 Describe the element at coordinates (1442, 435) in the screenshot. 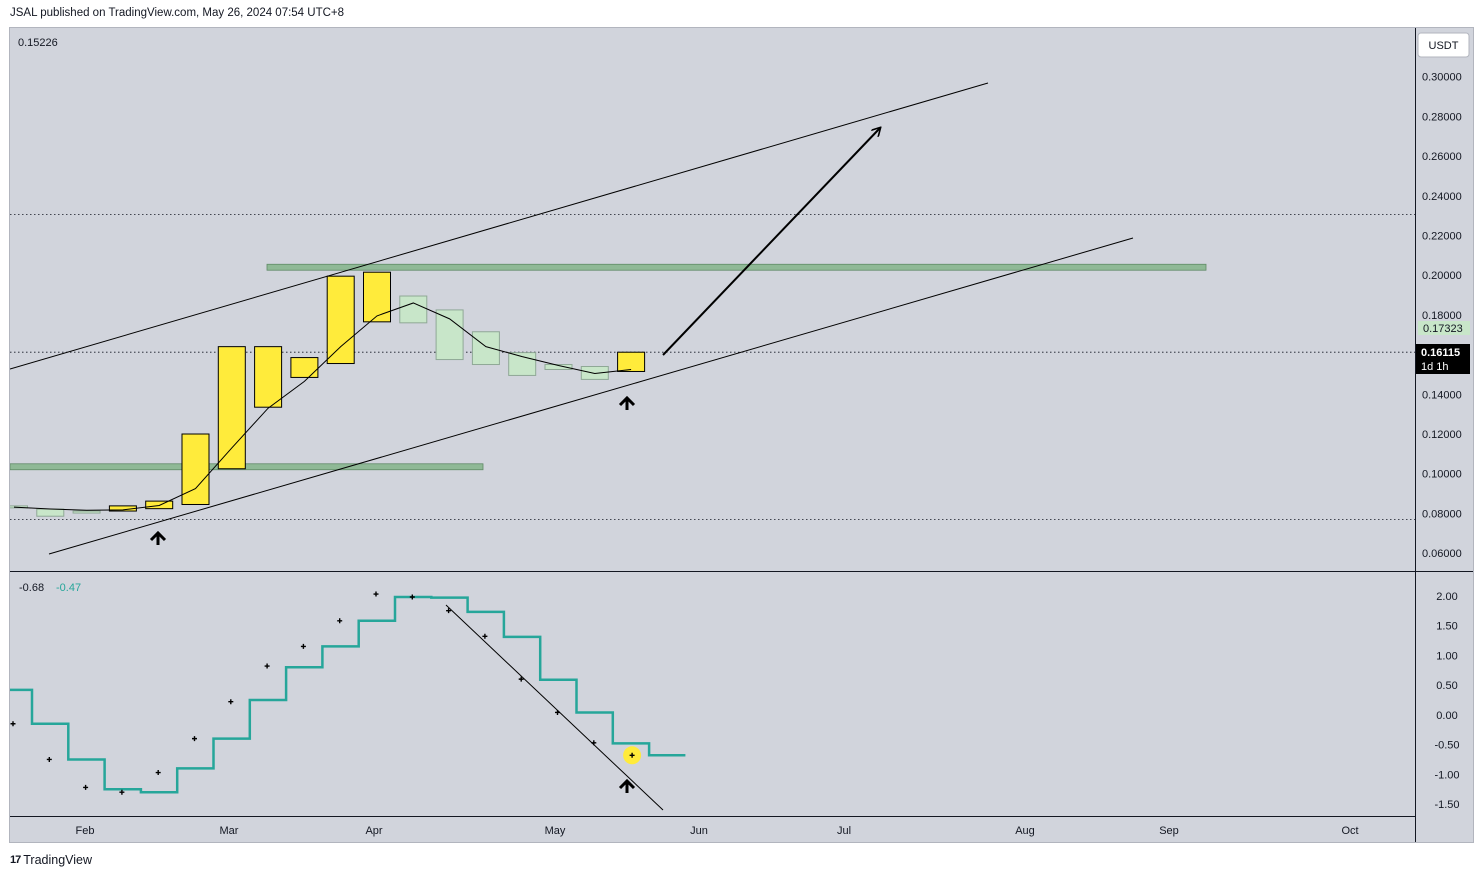

I see `price-tick-label: 0.12000` at that location.